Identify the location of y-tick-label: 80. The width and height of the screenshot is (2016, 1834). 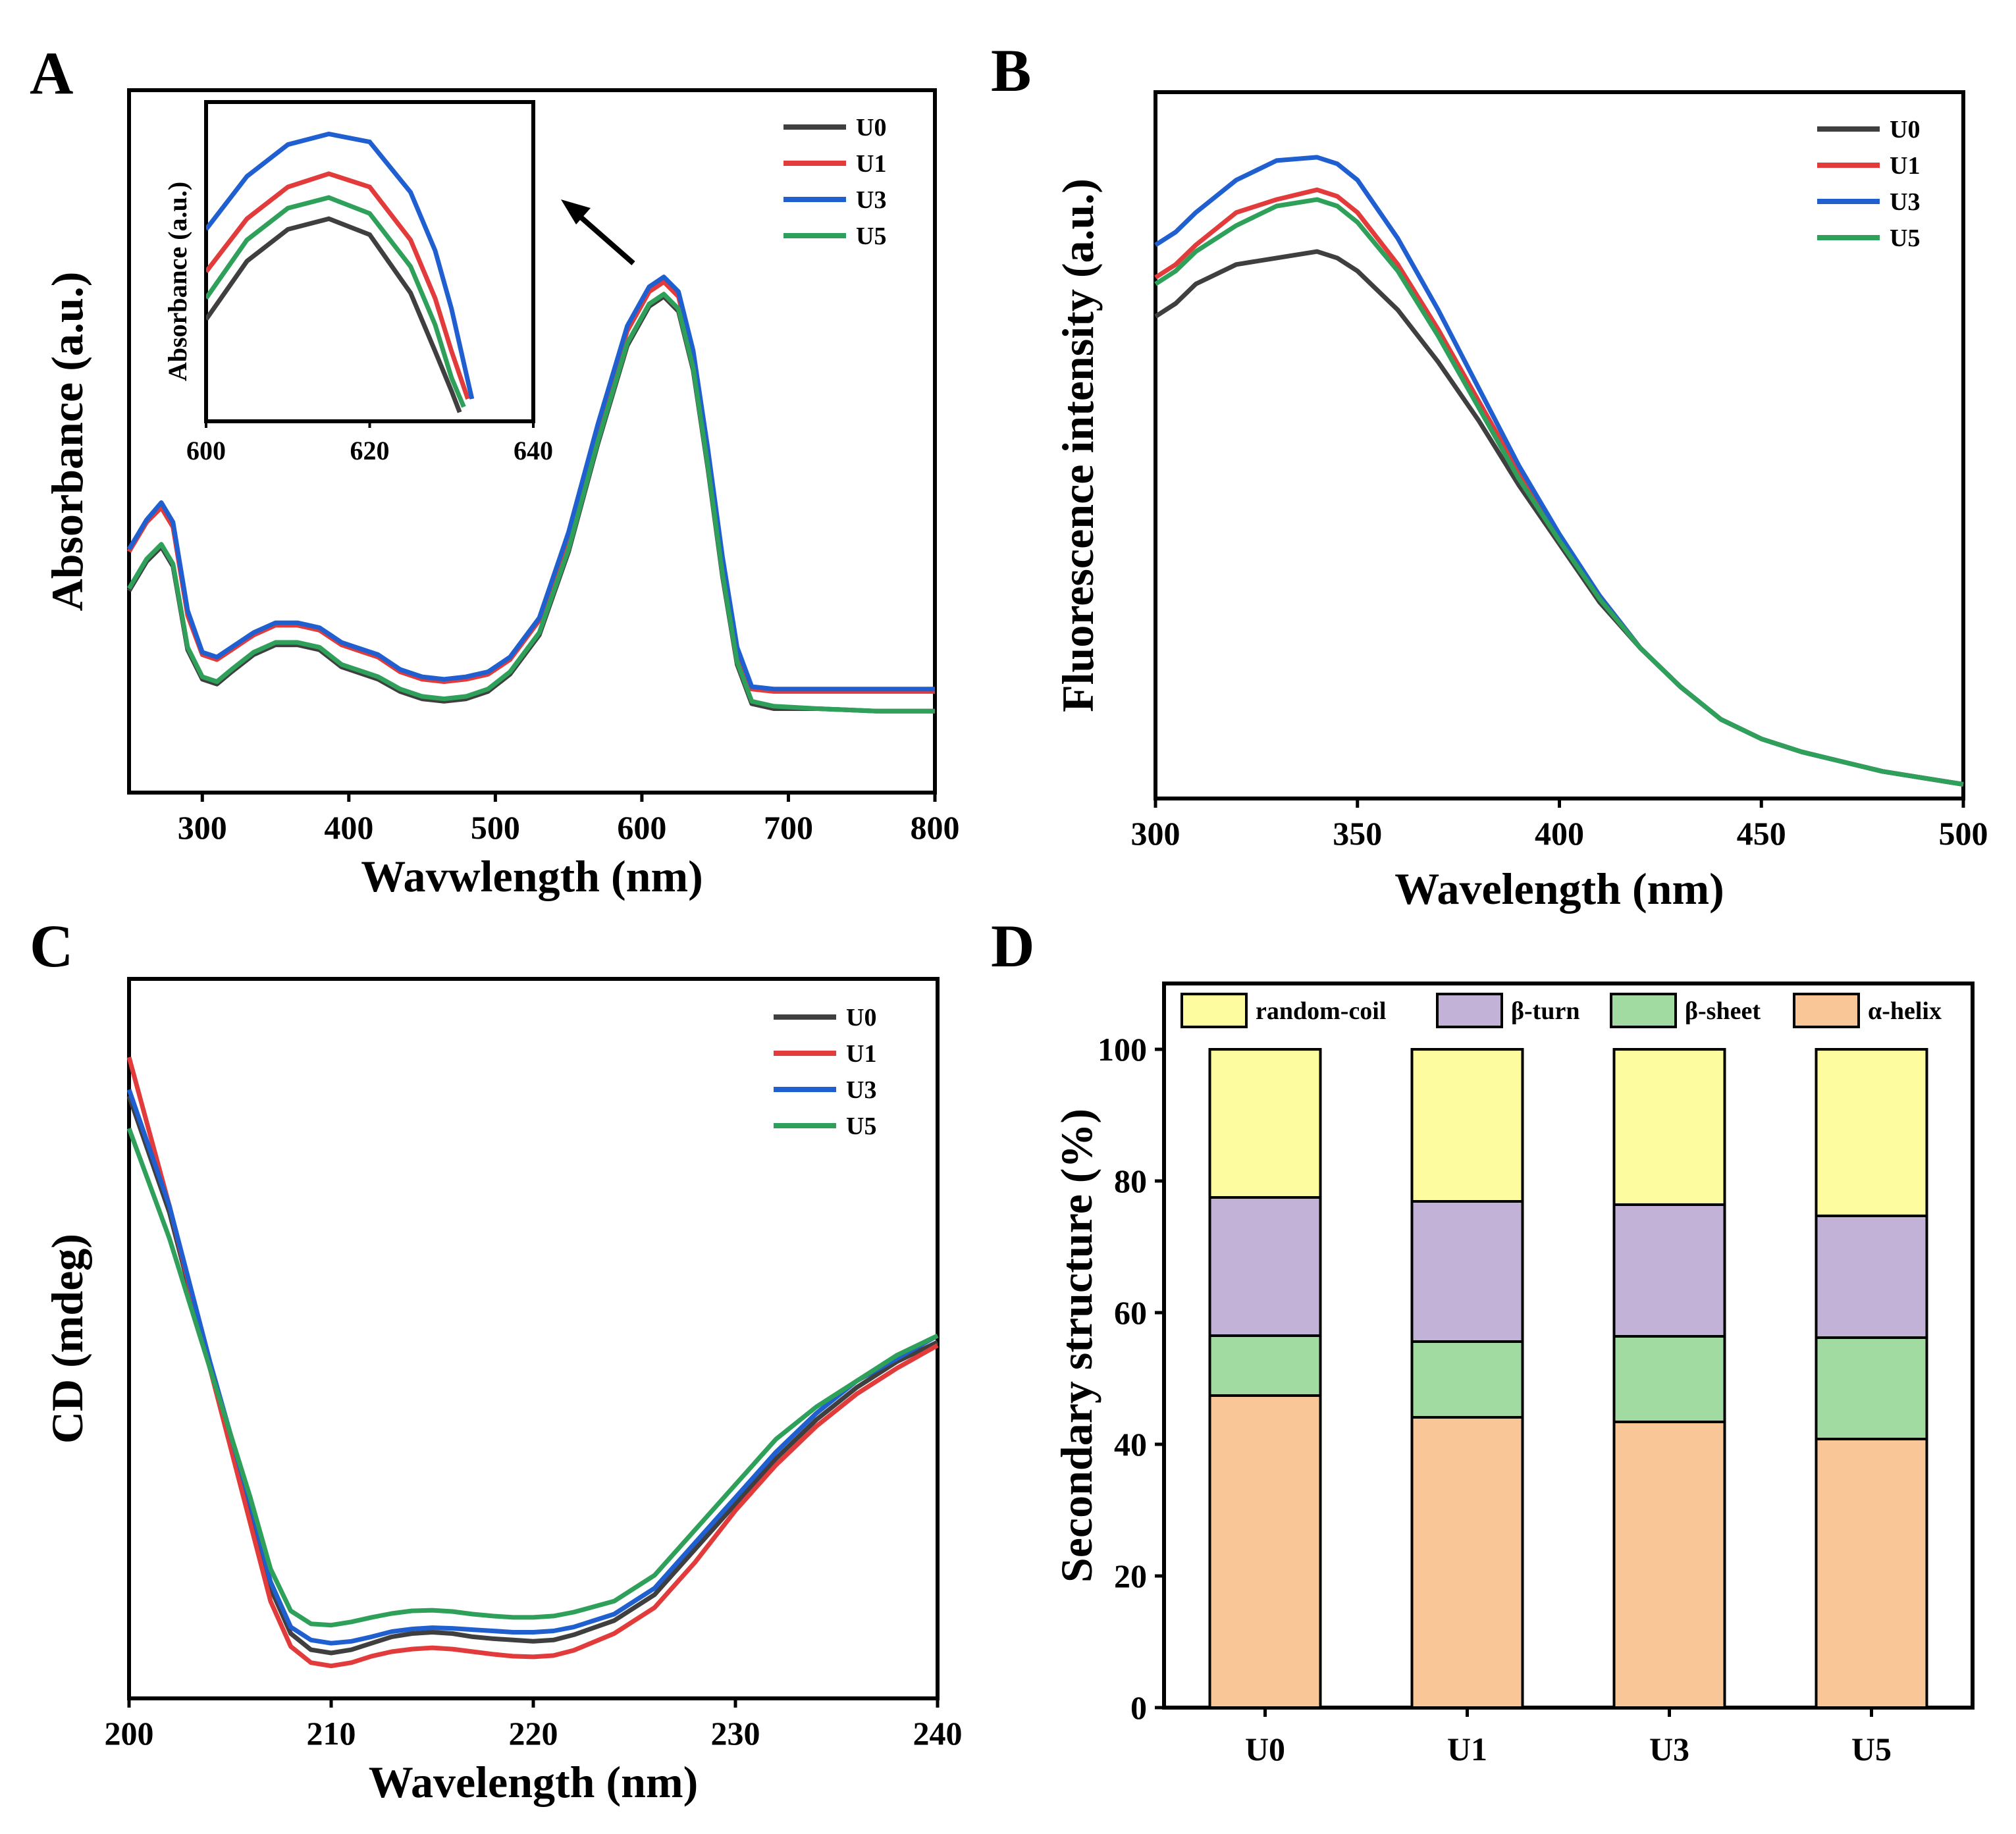
(1130, 1181).